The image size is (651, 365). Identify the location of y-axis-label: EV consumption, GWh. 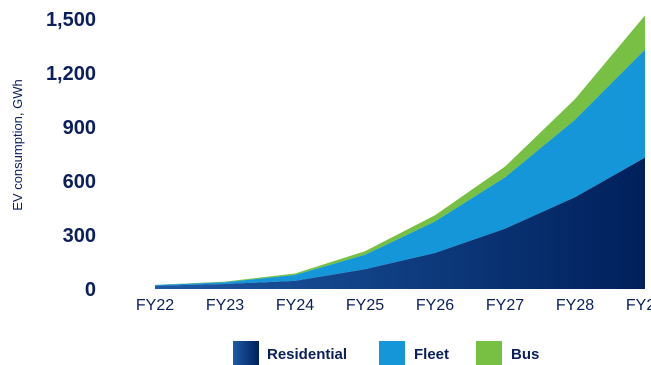
(17, 145).